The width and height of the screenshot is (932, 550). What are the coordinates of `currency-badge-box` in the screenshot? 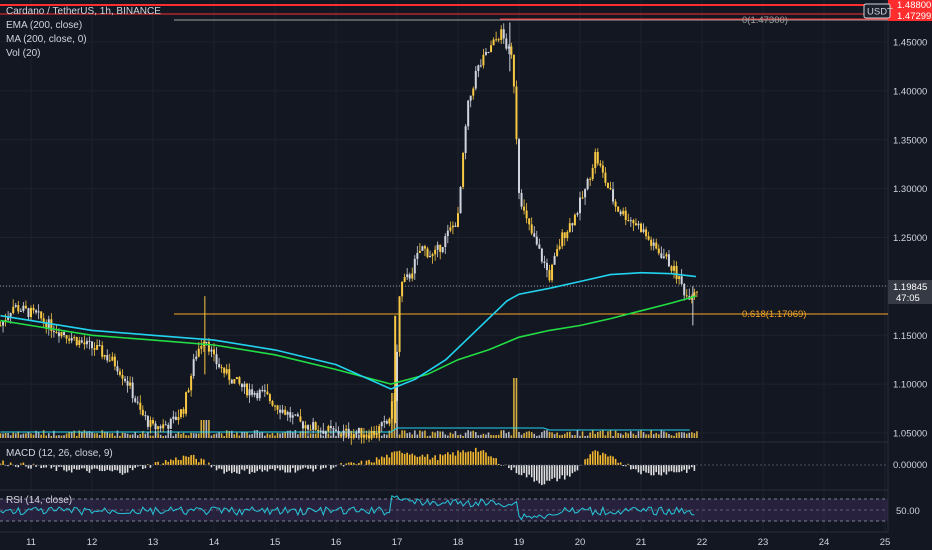 It's located at (877, 11).